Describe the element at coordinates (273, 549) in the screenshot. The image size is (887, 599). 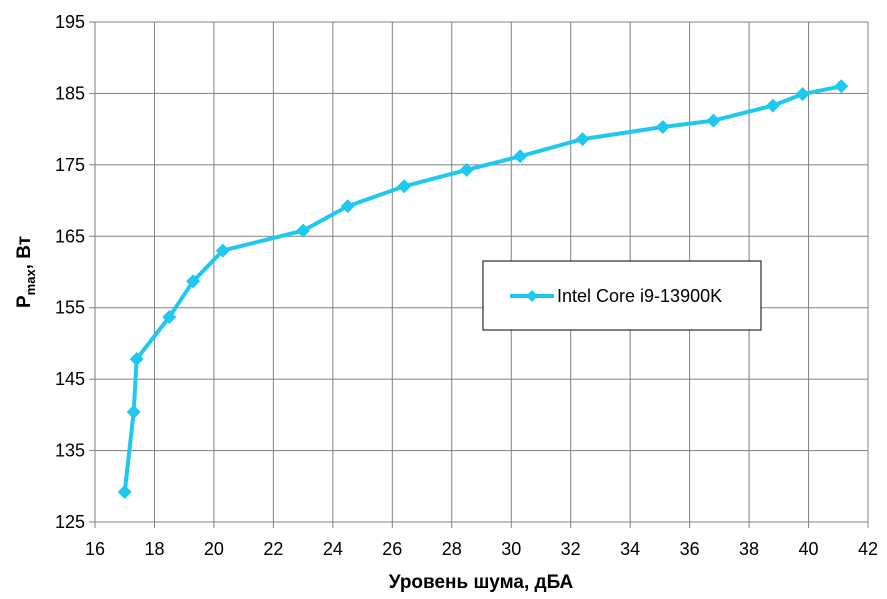
I see `x-tick-label: 22` at that location.